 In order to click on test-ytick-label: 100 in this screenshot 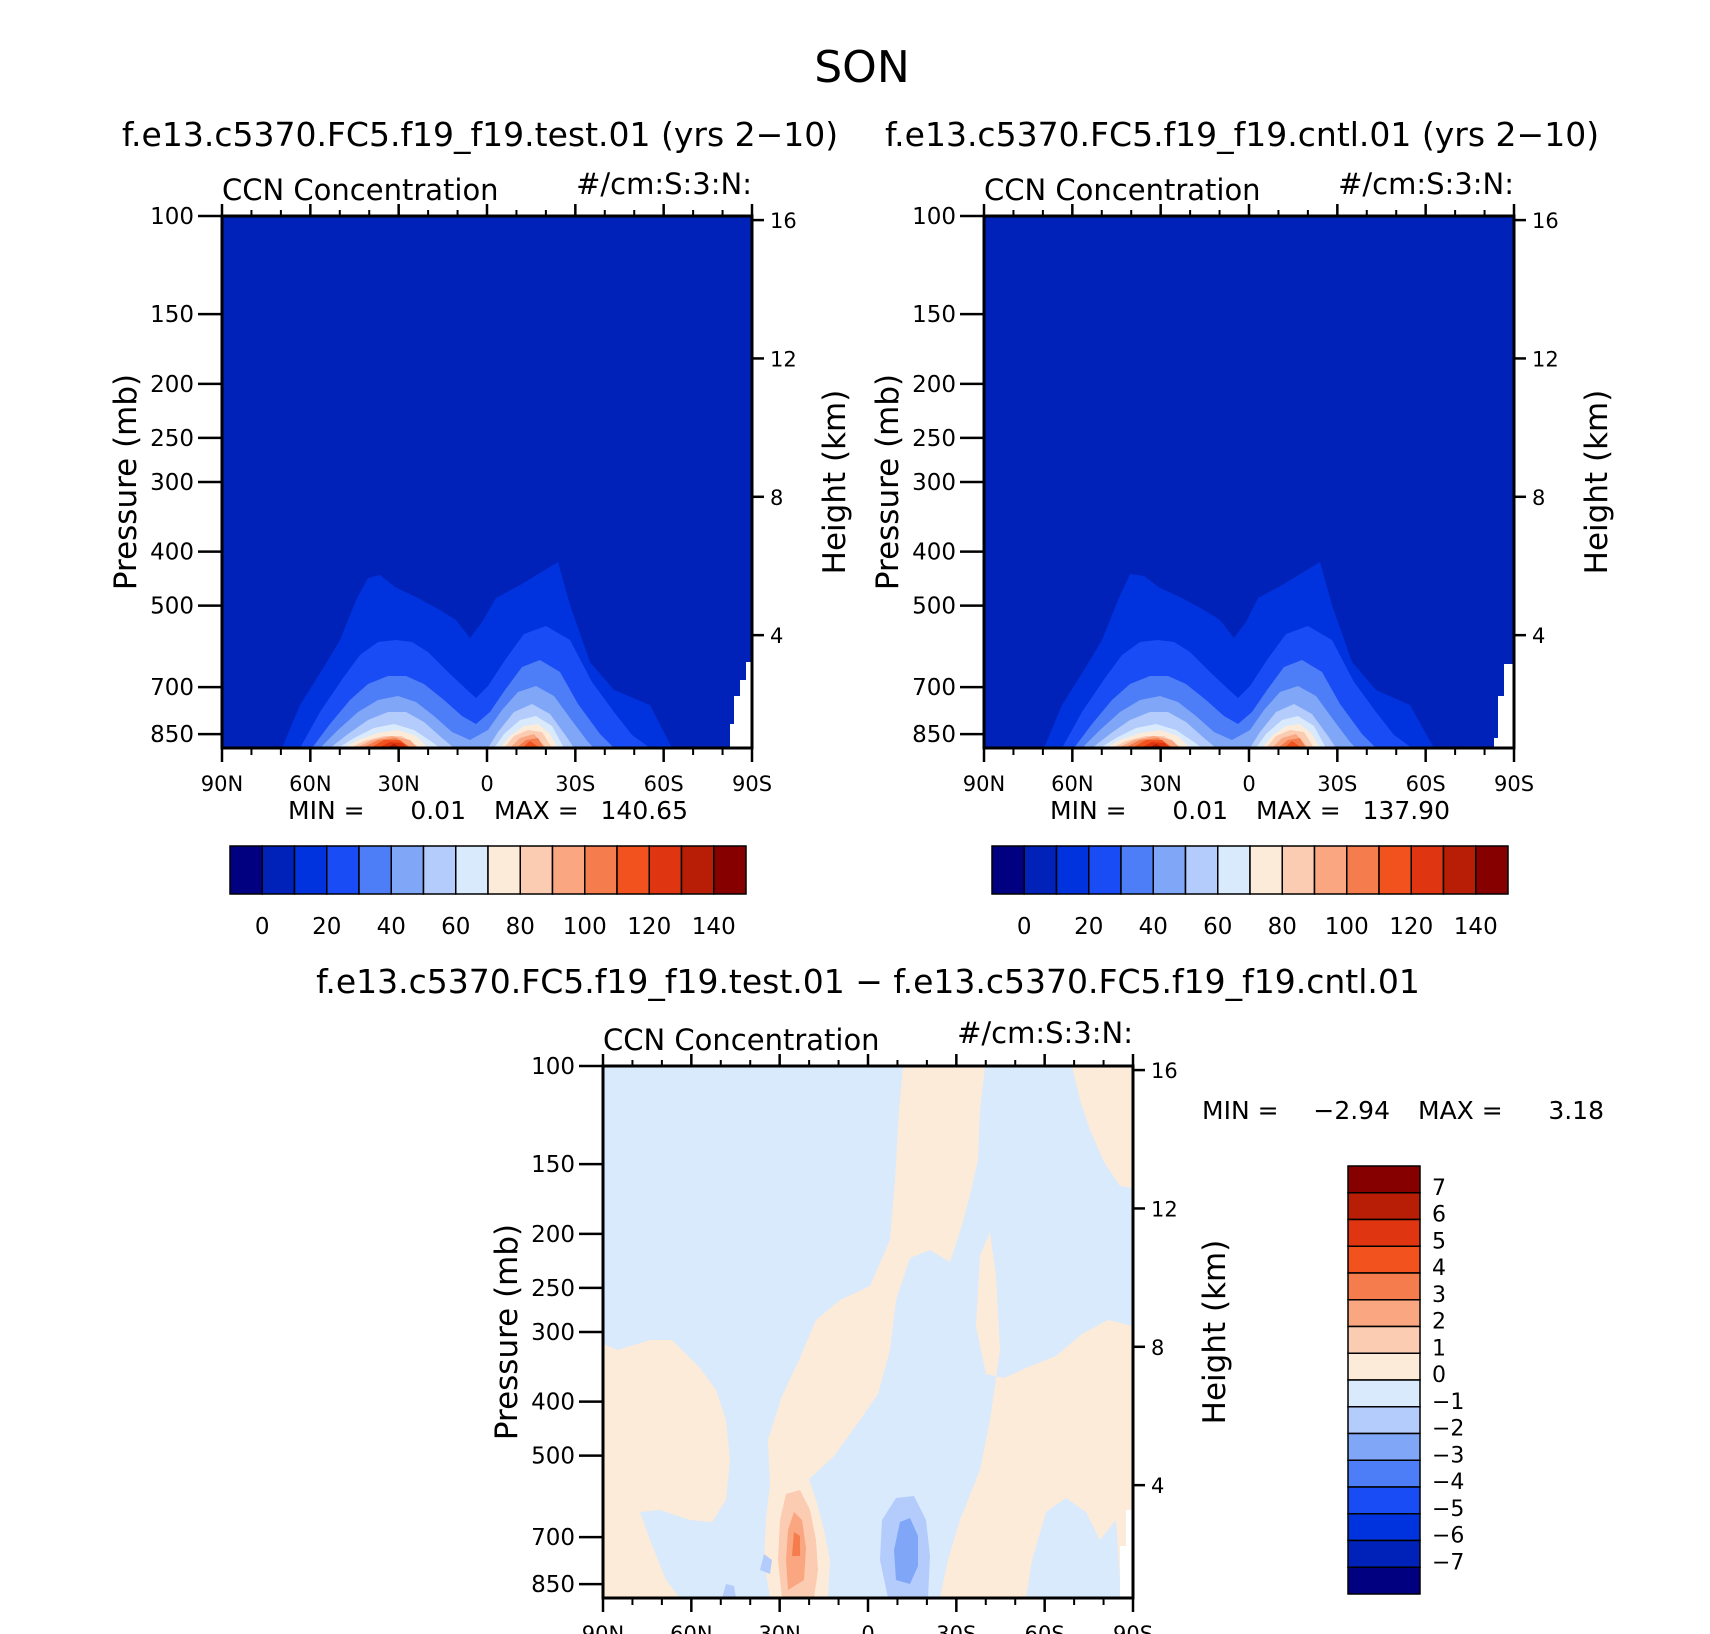, I will do `click(172, 217)`.